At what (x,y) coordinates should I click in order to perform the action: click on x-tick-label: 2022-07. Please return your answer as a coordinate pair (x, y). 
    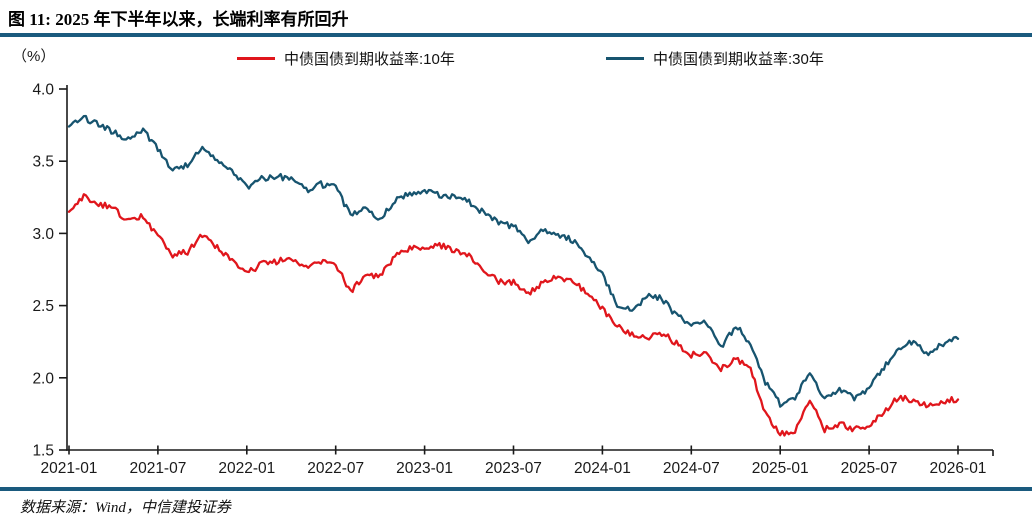
    Looking at the image, I should click on (335, 468).